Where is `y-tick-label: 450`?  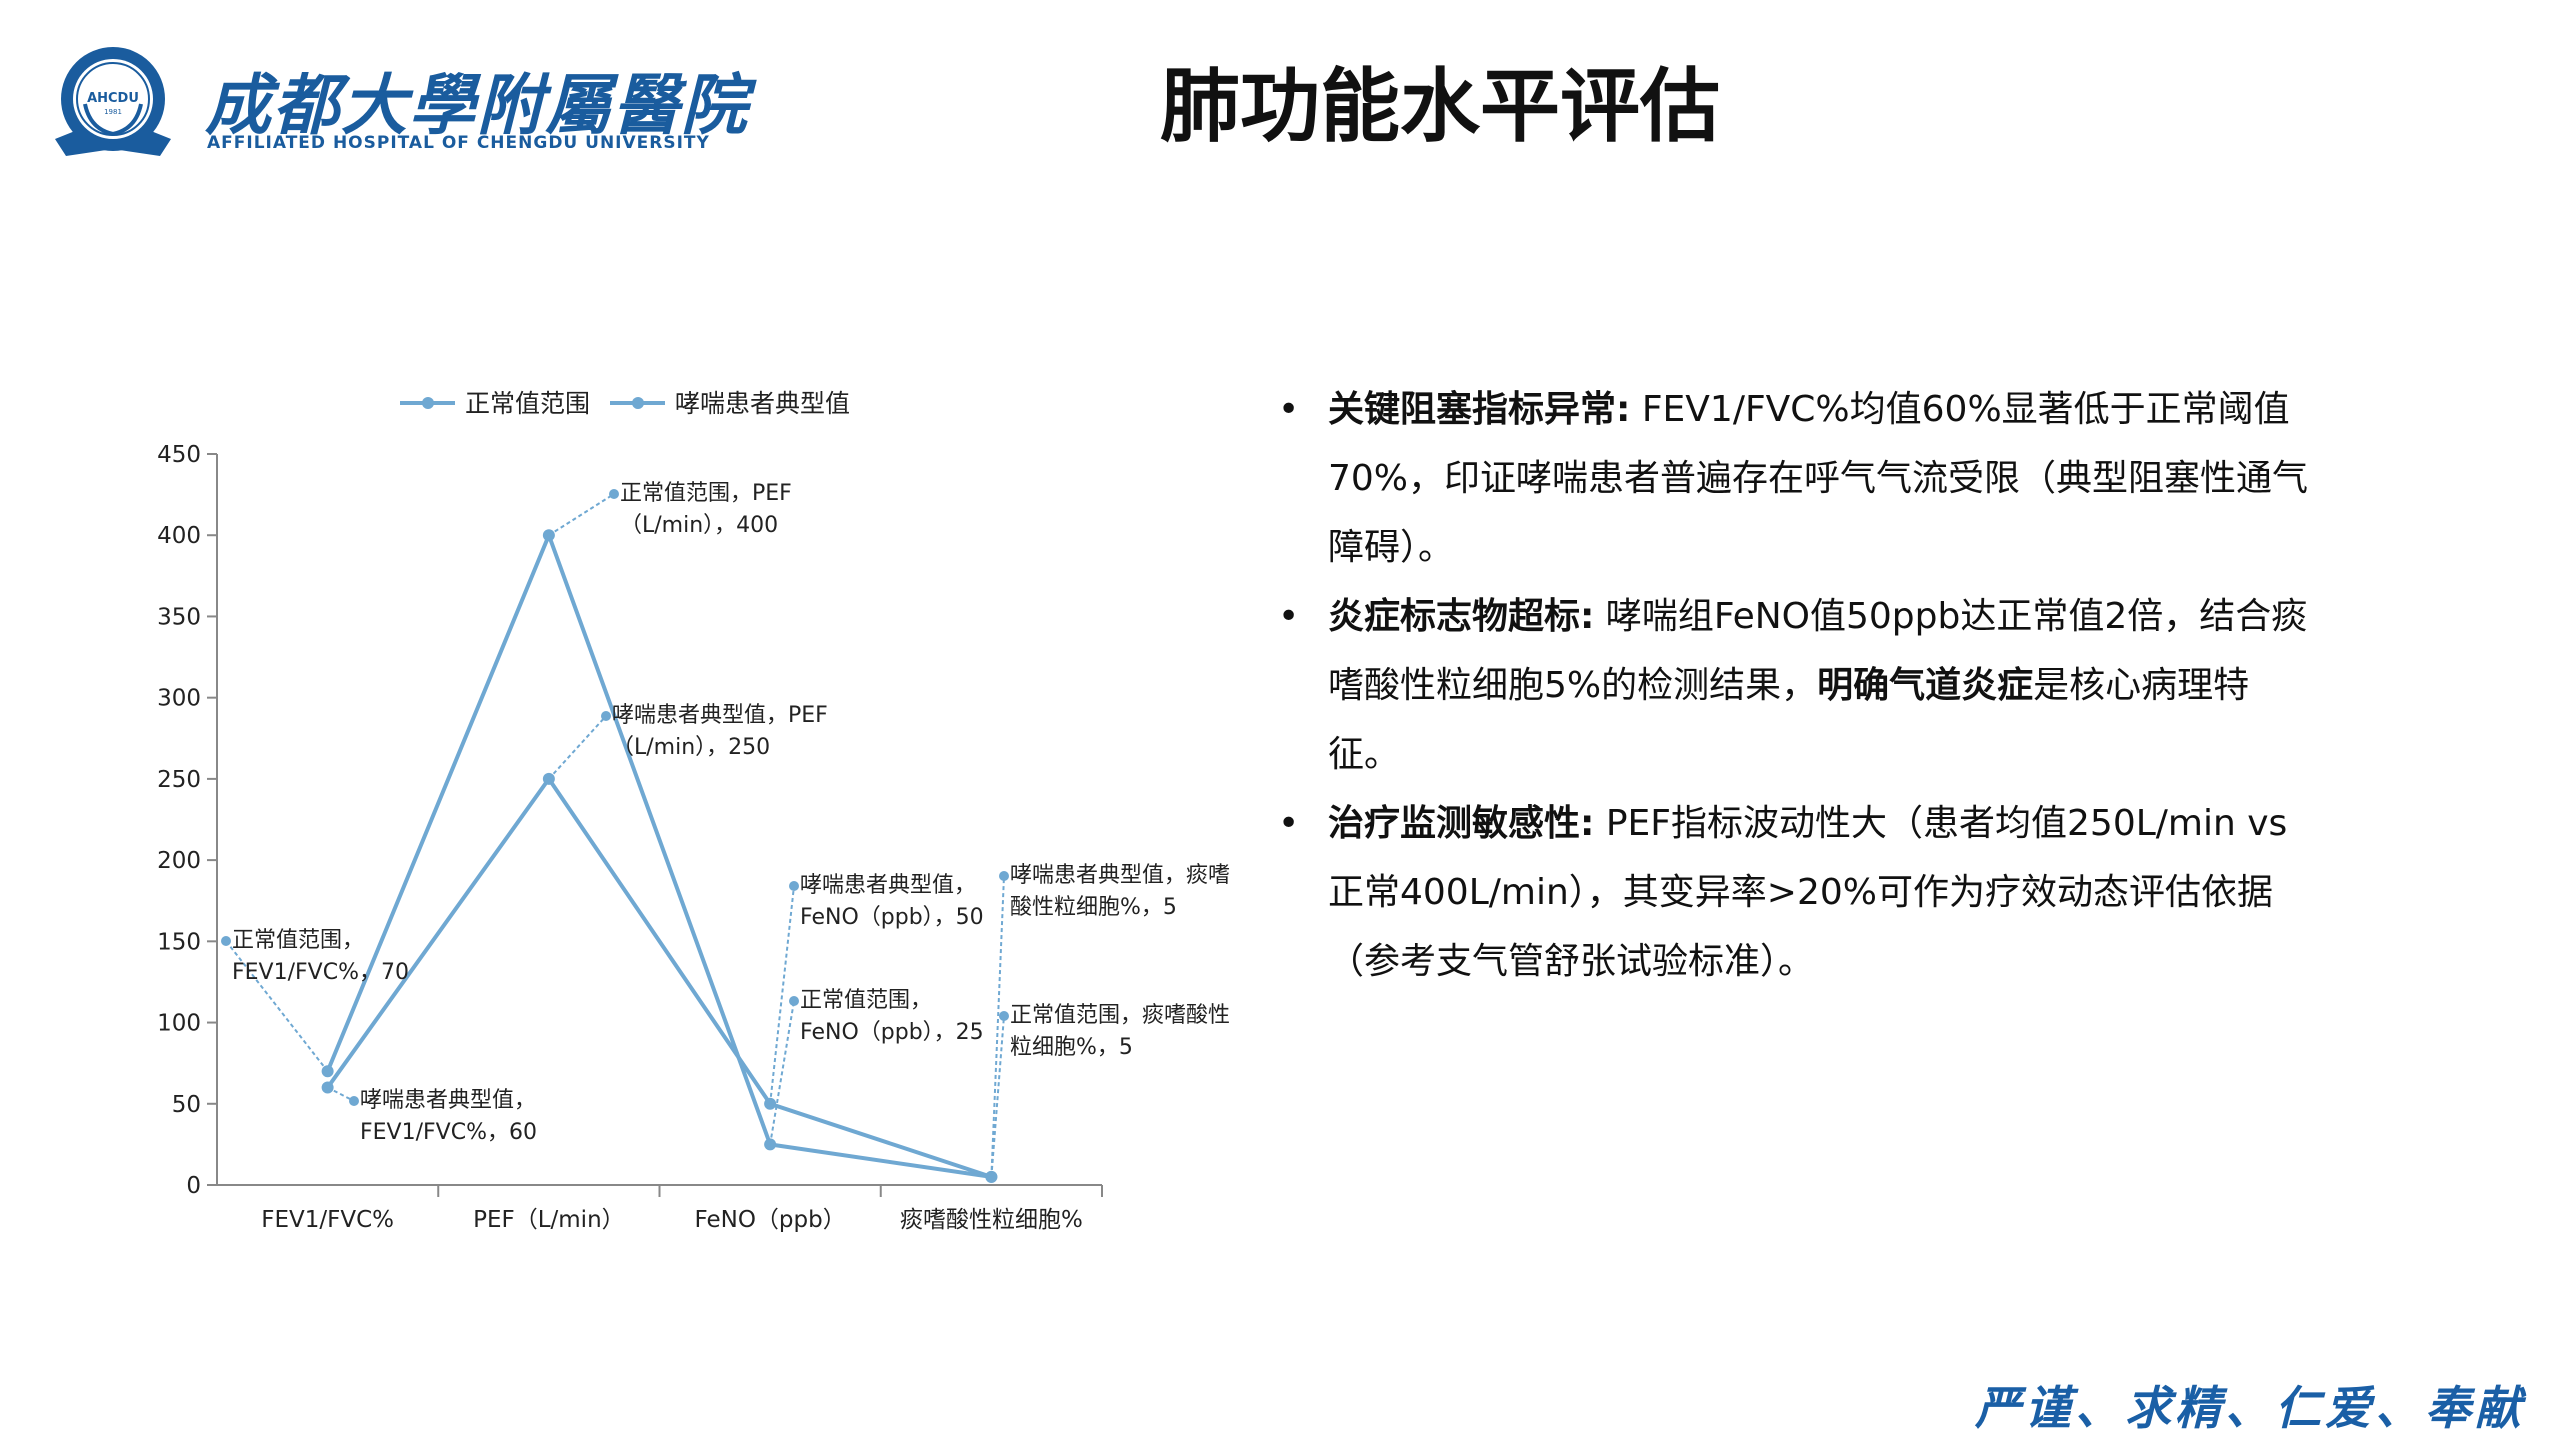
y-tick-label: 450 is located at coordinates (179, 455).